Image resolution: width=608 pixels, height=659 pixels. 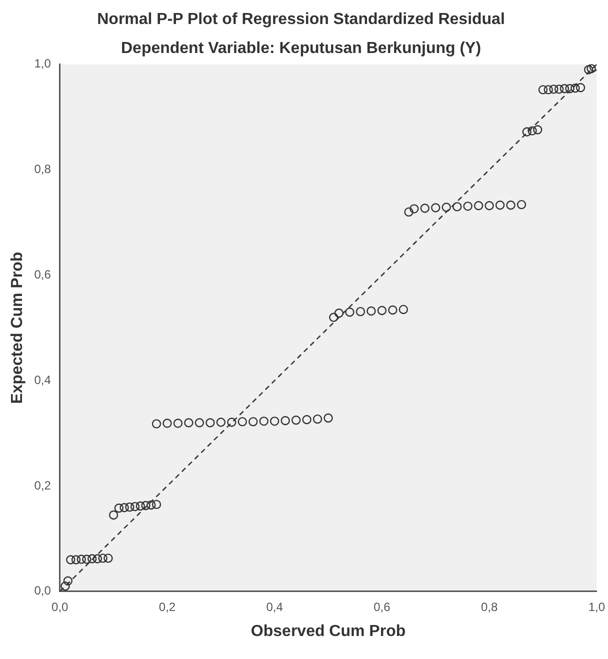 What do you see at coordinates (43, 275) in the screenshot?
I see `y-tick-label: 0,6` at bounding box center [43, 275].